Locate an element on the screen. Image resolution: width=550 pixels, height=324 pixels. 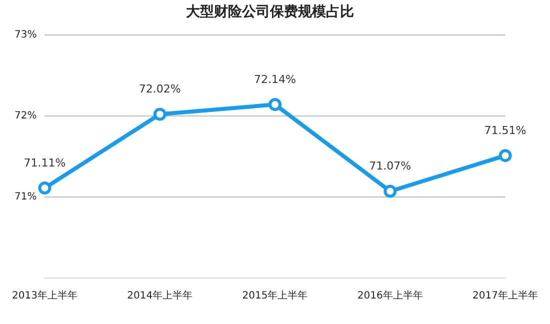
data-label: 72.14% is located at coordinates (275, 79).